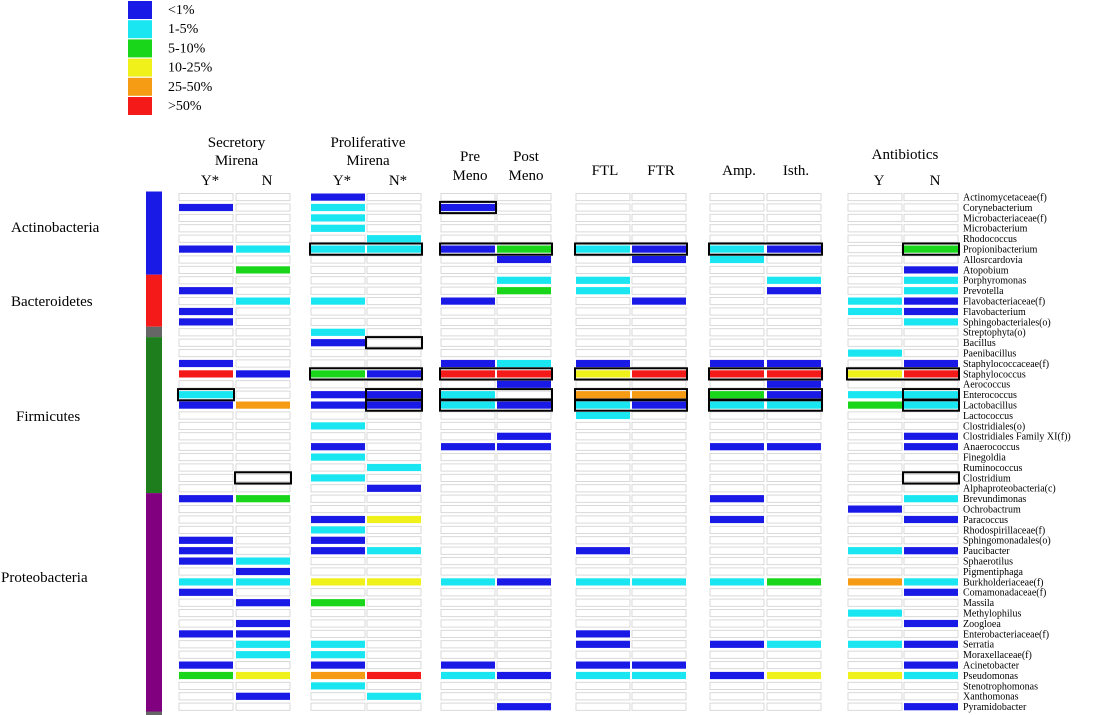 The width and height of the screenshot is (1100, 715). I want to click on phylum-bar, so click(154, 332).